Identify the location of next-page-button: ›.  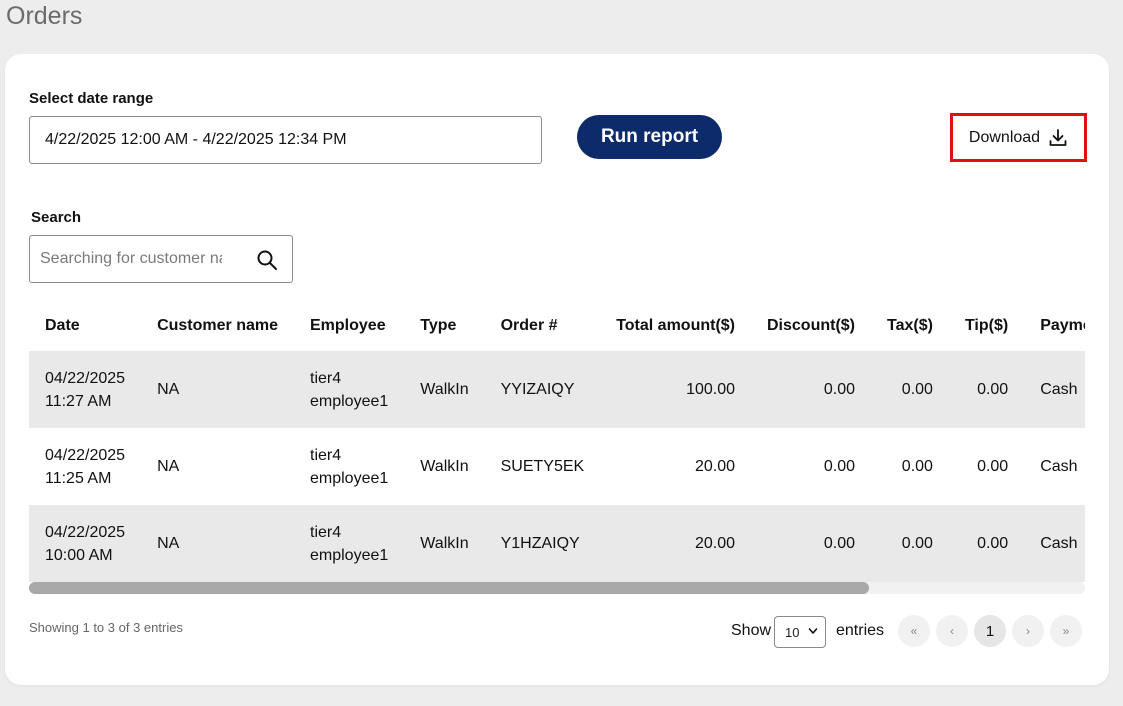
(1028, 631).